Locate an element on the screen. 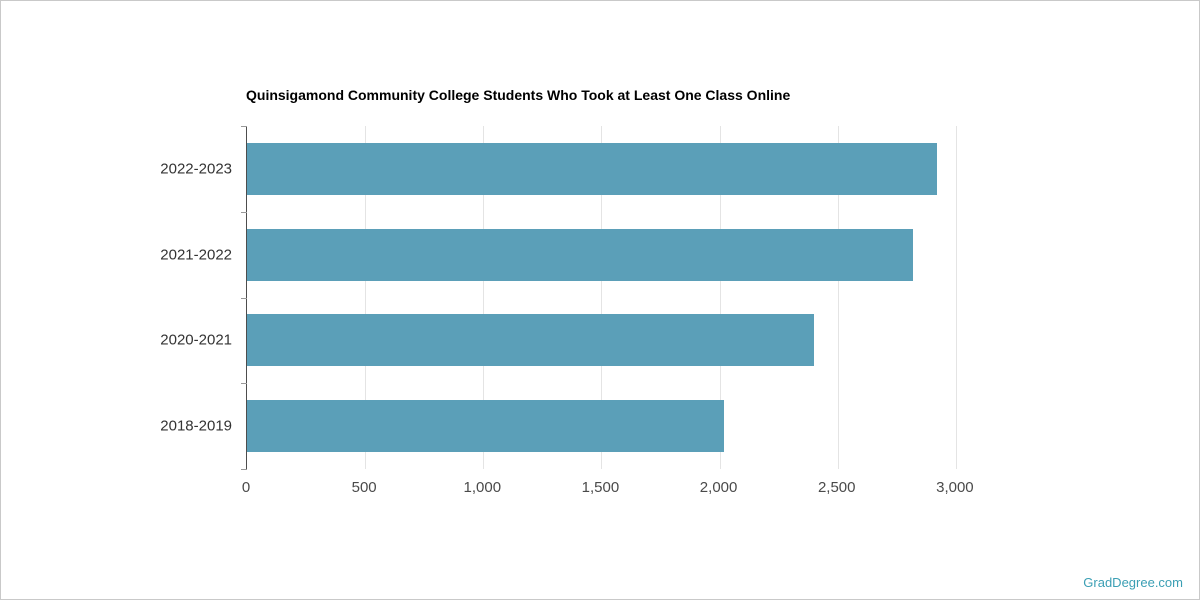 The image size is (1200, 600). x-tick-label: 1,500 is located at coordinates (600, 487).